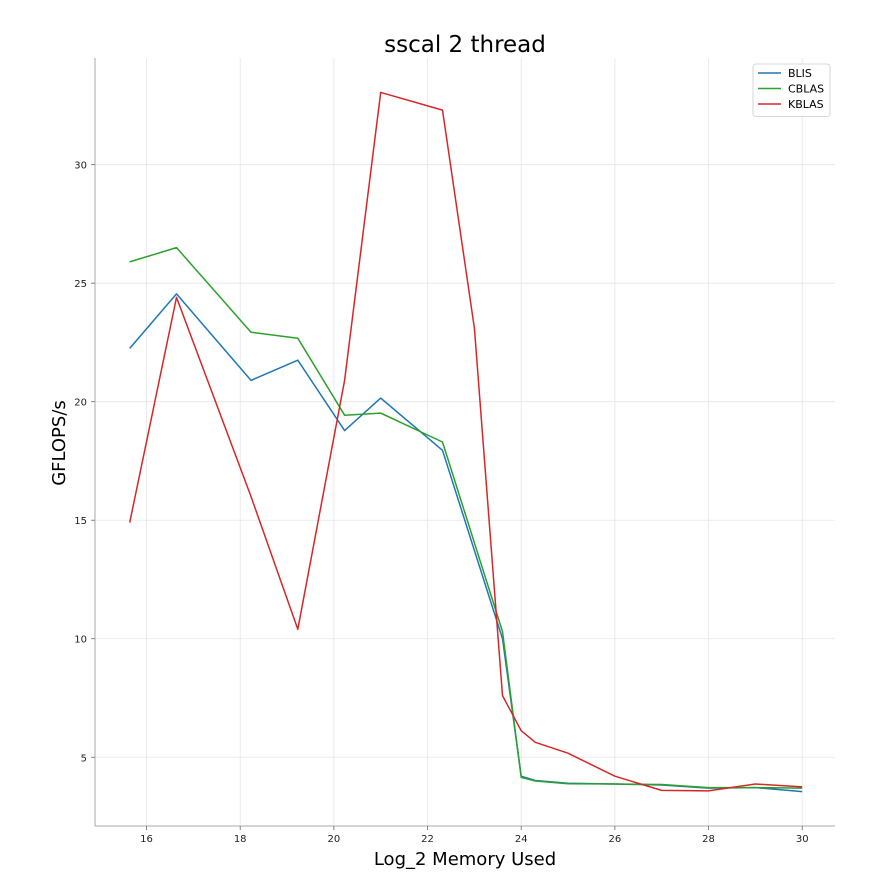 This screenshot has height=896, width=889. Describe the element at coordinates (80, 640) in the screenshot. I see `y-tick-label: 10` at that location.